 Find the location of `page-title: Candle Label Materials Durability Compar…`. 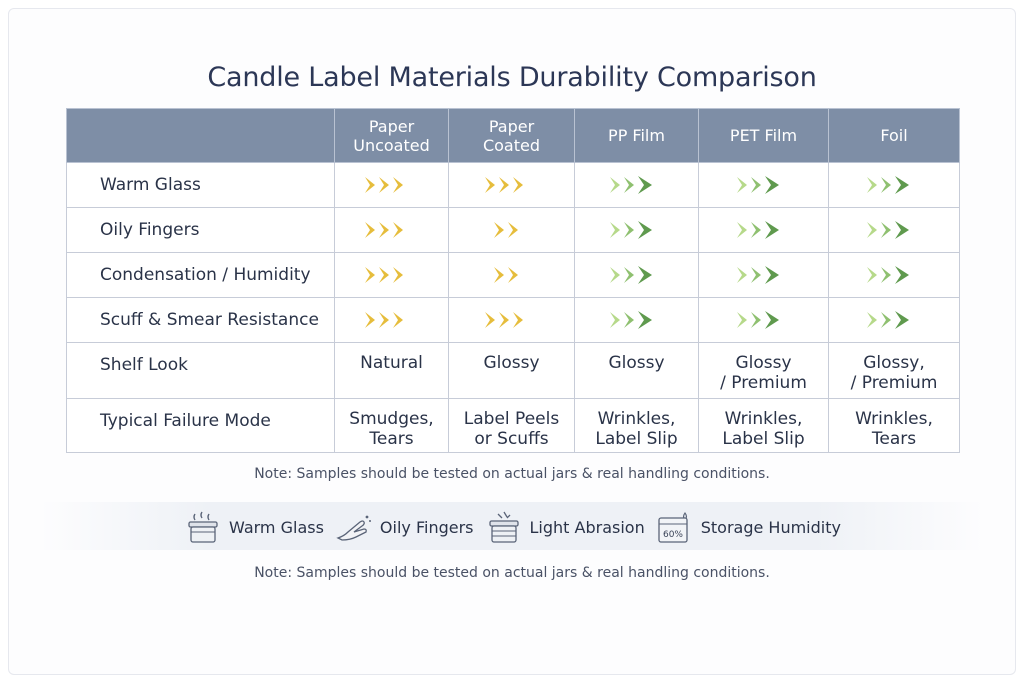

page-title: Candle Label Materials Durability Compar… is located at coordinates (512, 77).